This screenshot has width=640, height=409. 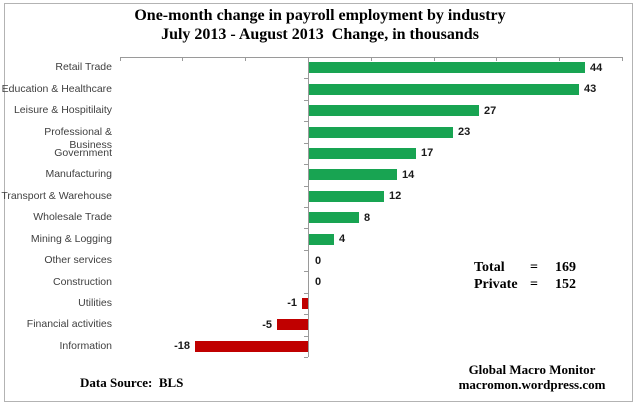 I want to click on value-label-other-services: 0, so click(x=318, y=261).